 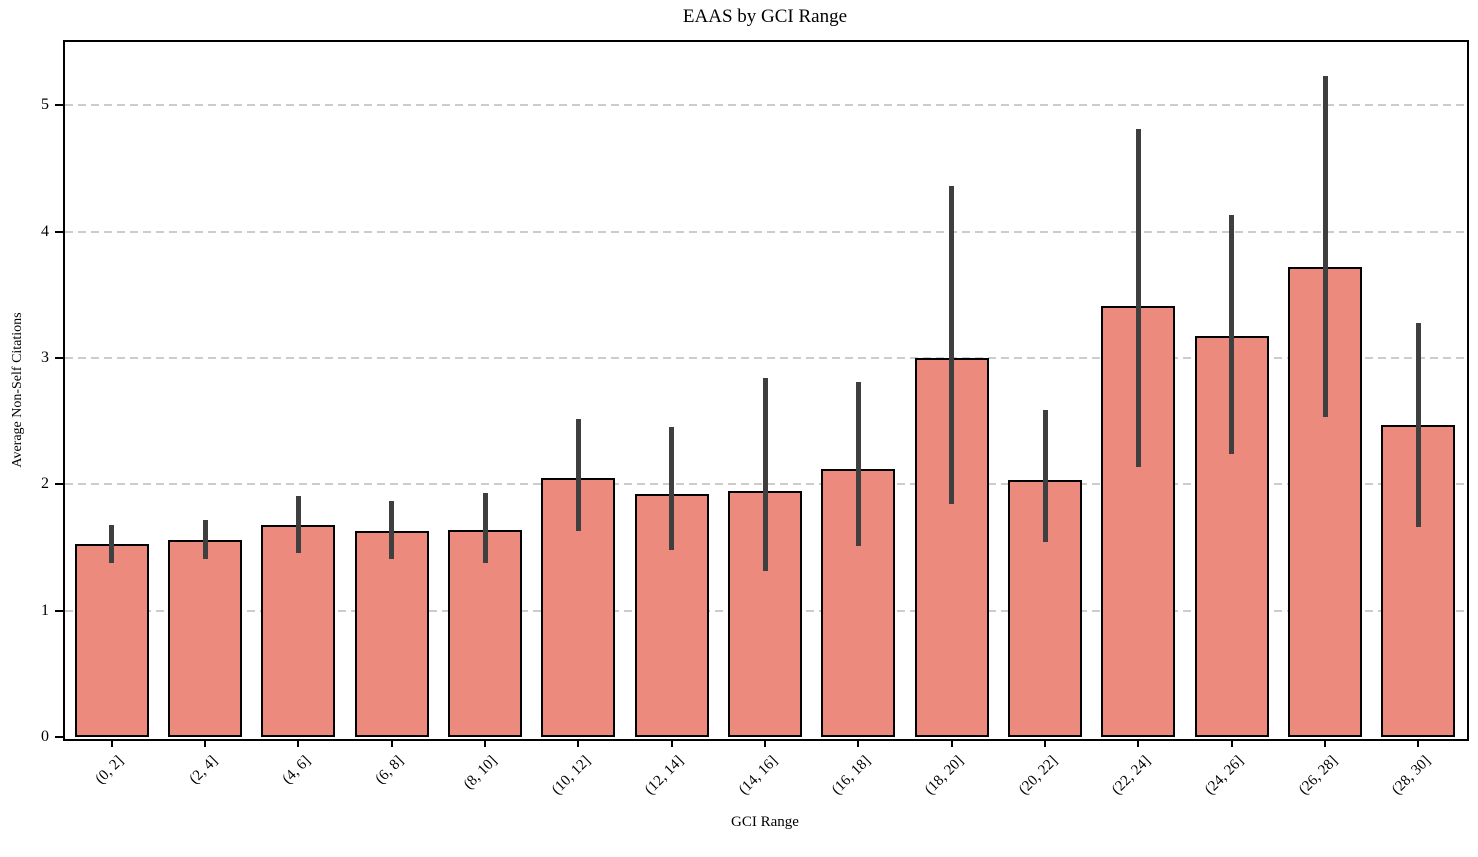 What do you see at coordinates (765, 822) in the screenshot?
I see `x-axis-label: GCI Range` at bounding box center [765, 822].